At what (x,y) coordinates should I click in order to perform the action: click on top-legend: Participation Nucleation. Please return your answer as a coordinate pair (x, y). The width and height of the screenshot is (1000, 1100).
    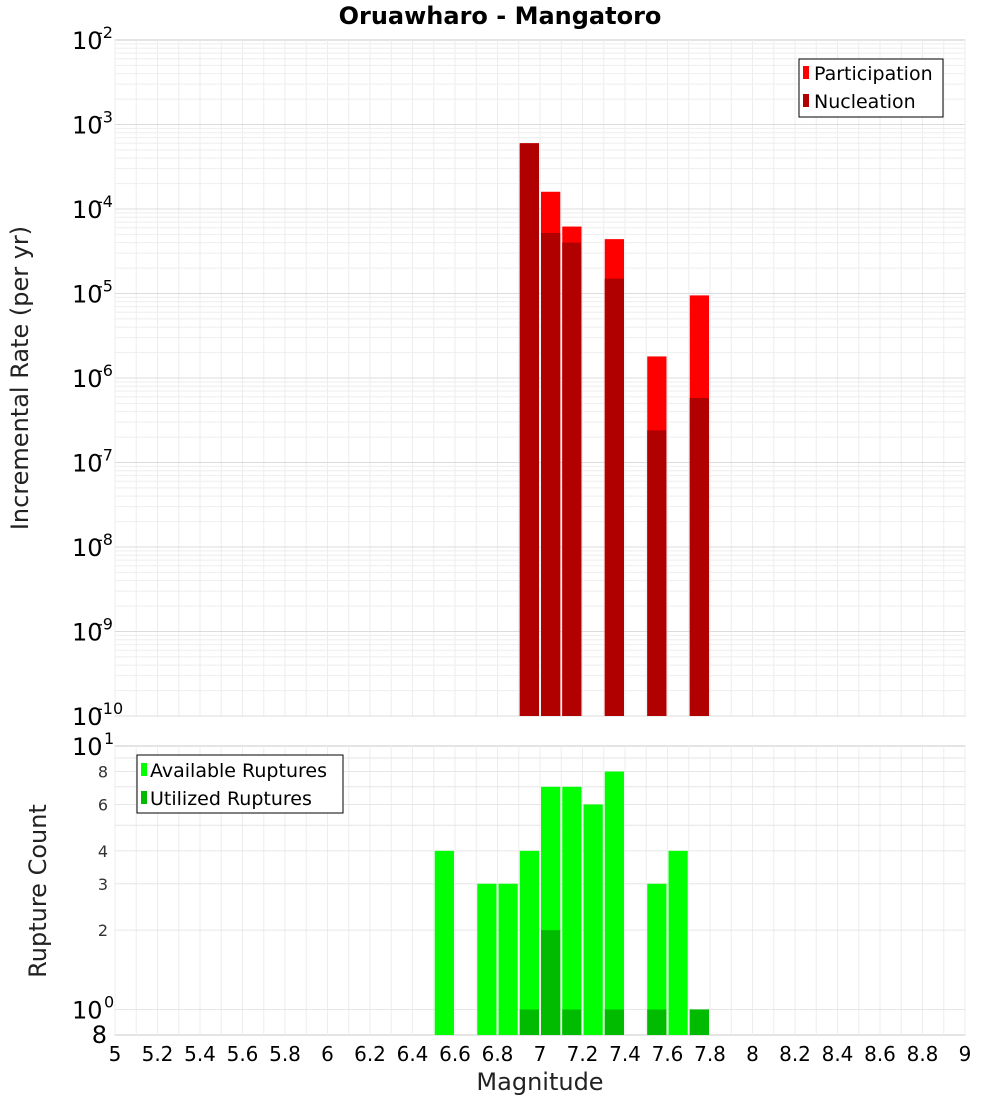
    Looking at the image, I should click on (871, 88).